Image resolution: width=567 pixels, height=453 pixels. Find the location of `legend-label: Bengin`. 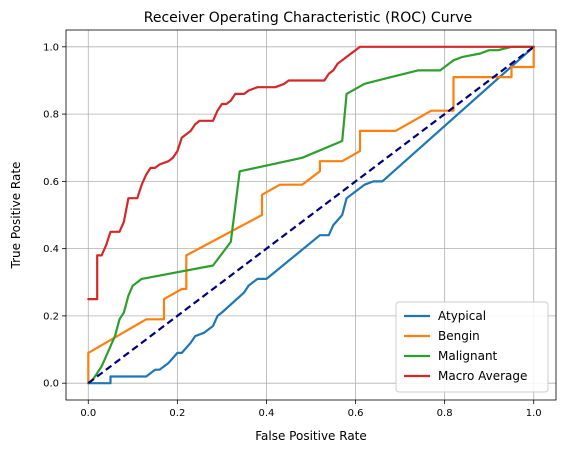

legend-label: Bengin is located at coordinates (459, 336).